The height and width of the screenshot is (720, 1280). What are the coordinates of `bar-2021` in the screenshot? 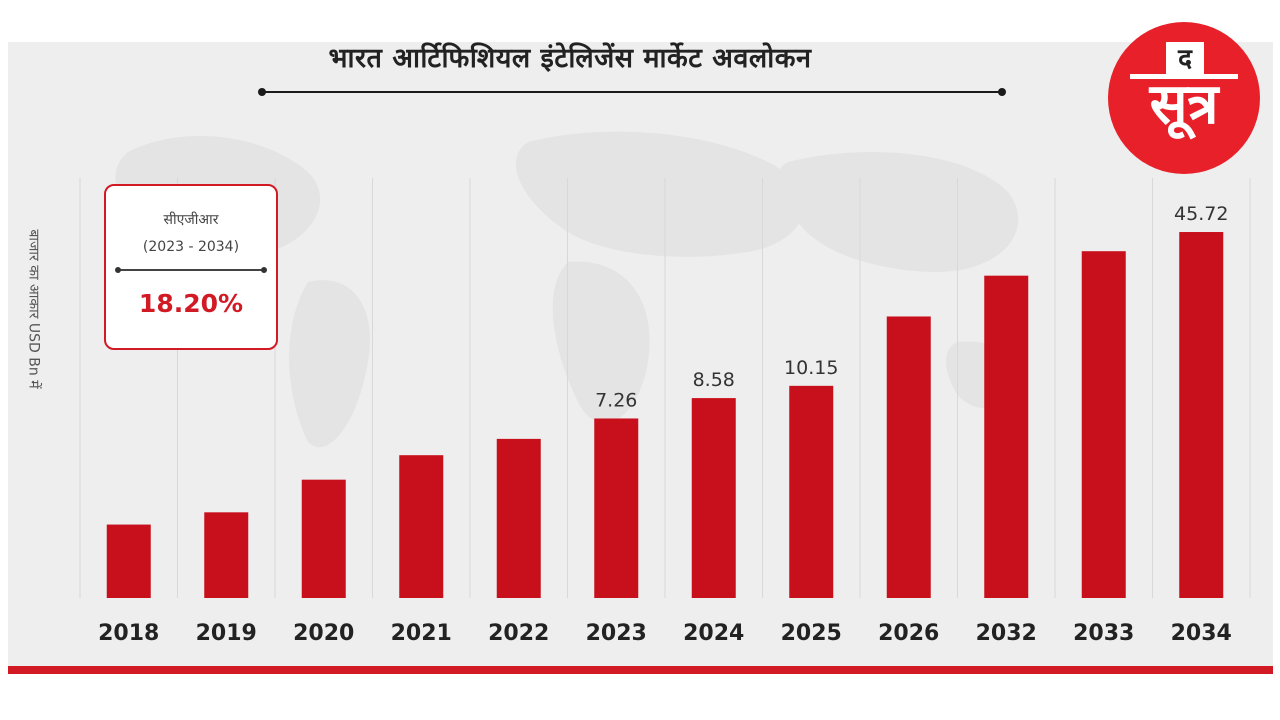 It's located at (421, 526).